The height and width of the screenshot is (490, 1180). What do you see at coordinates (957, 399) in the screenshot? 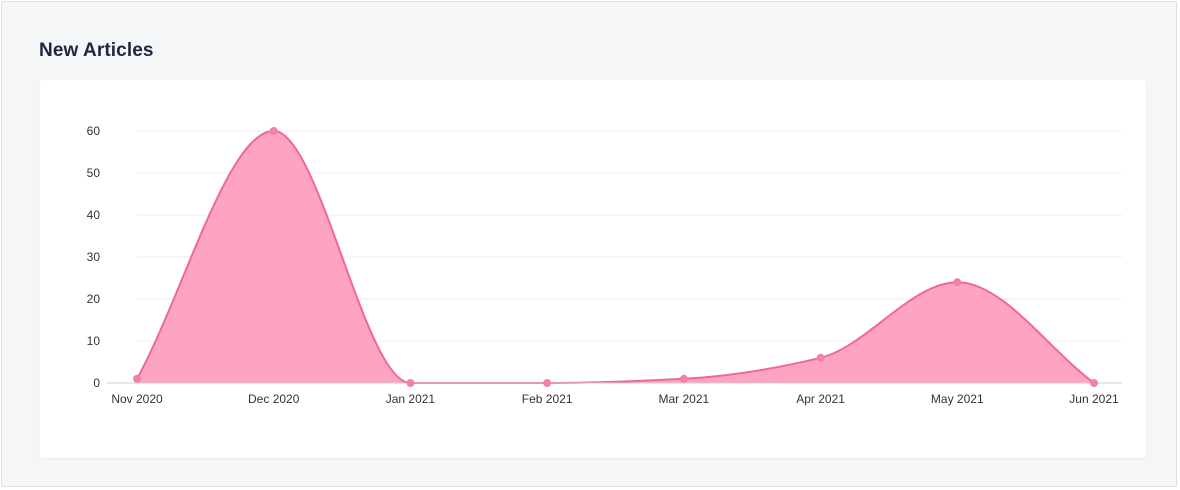
I see `x-tick-label: May 2021` at bounding box center [957, 399].